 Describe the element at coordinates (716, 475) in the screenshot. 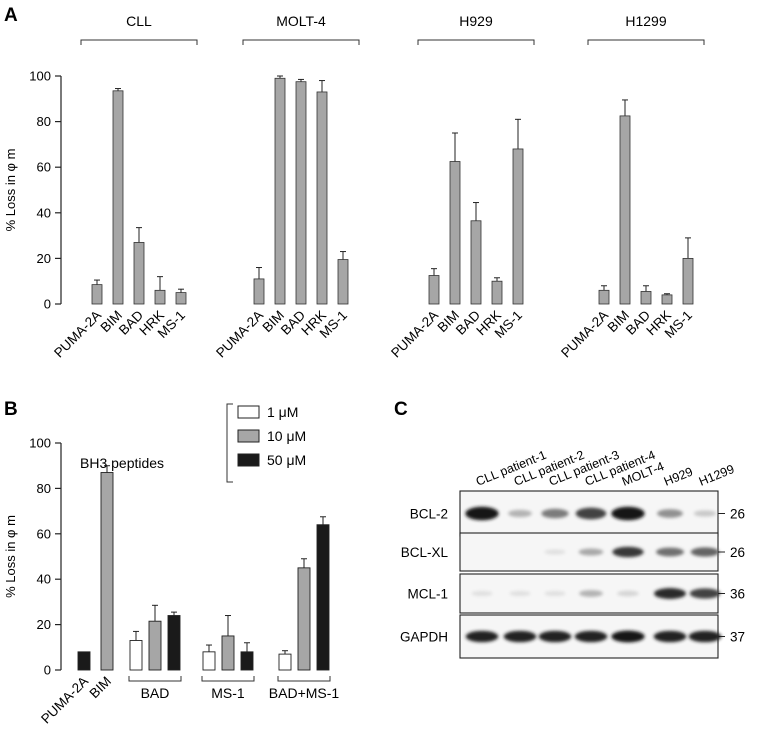

I see `lane-label: H1299` at that location.